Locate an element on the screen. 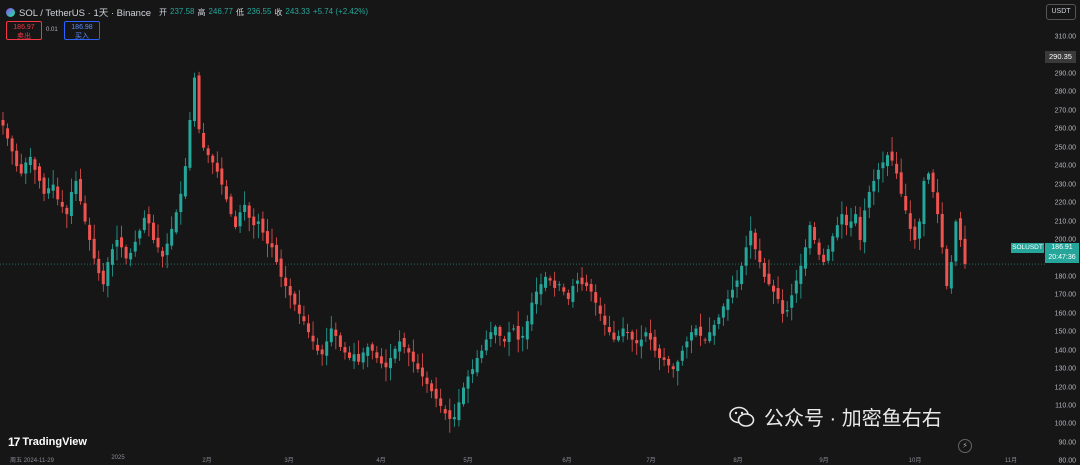 Image resolution: width=1080 pixels, height=465 pixels. currency-selector: USDT is located at coordinates (1061, 12).